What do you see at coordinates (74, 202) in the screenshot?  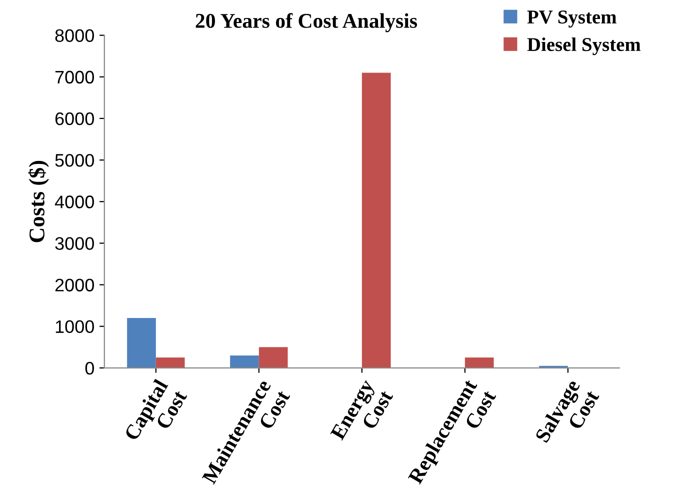 I see `y-tick-label: 4000` at bounding box center [74, 202].